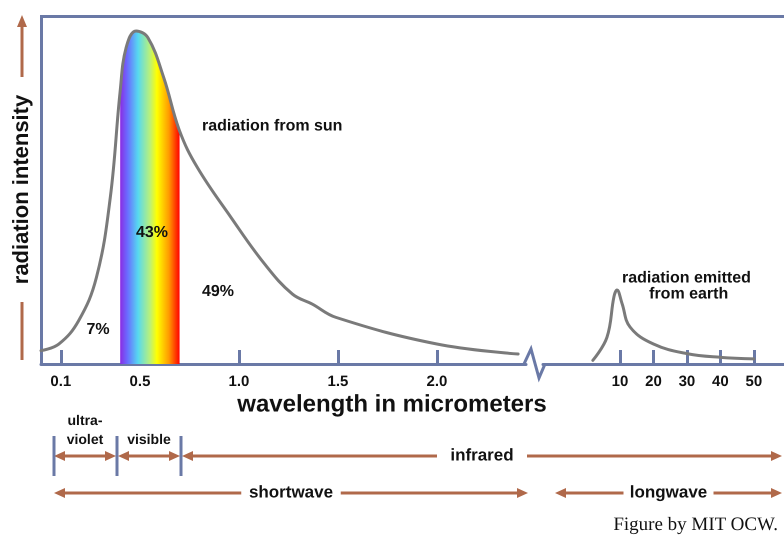 Image resolution: width=784 pixels, height=538 pixels. Describe the element at coordinates (620, 381) in the screenshot. I see `x-tick-label: 10` at that location.